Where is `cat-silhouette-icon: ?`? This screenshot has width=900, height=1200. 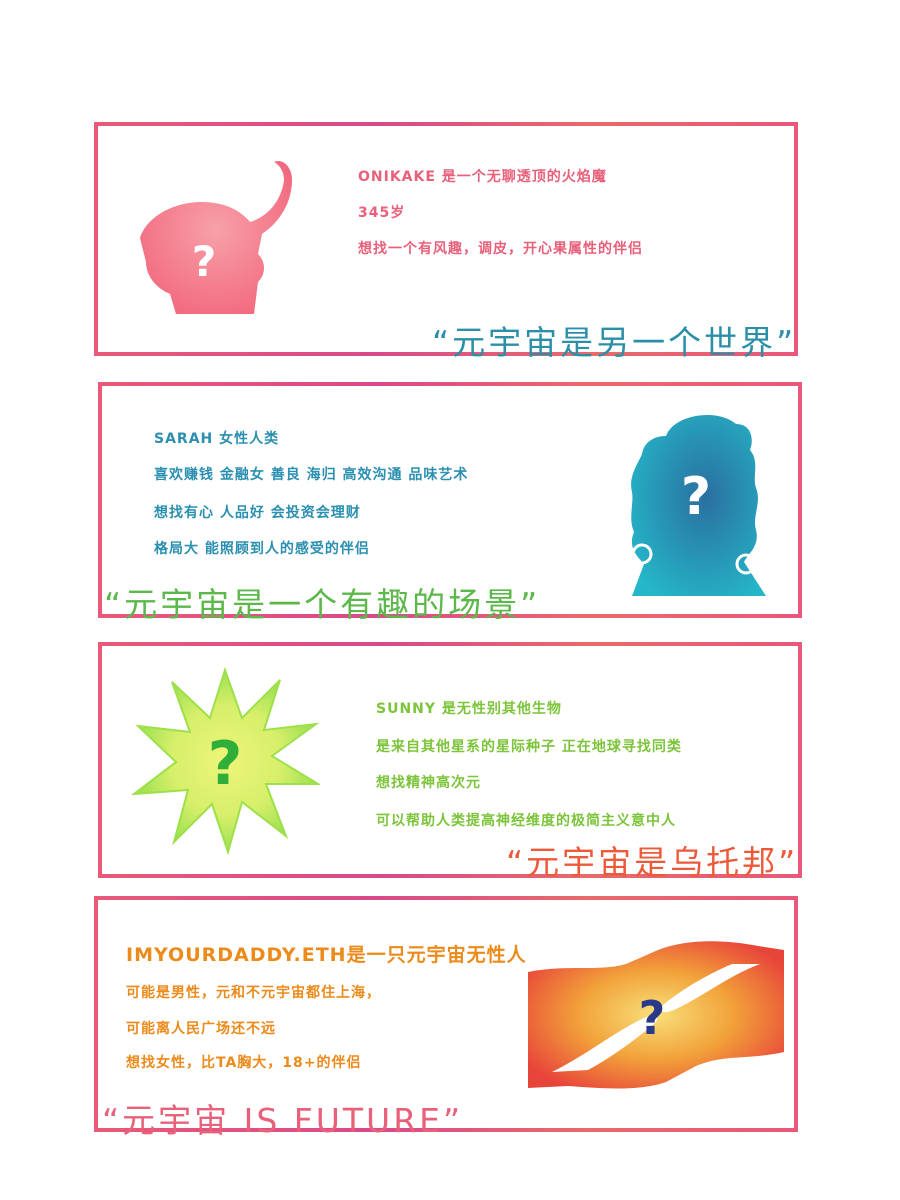 cat-silhouette-icon: ? is located at coordinates (216, 237).